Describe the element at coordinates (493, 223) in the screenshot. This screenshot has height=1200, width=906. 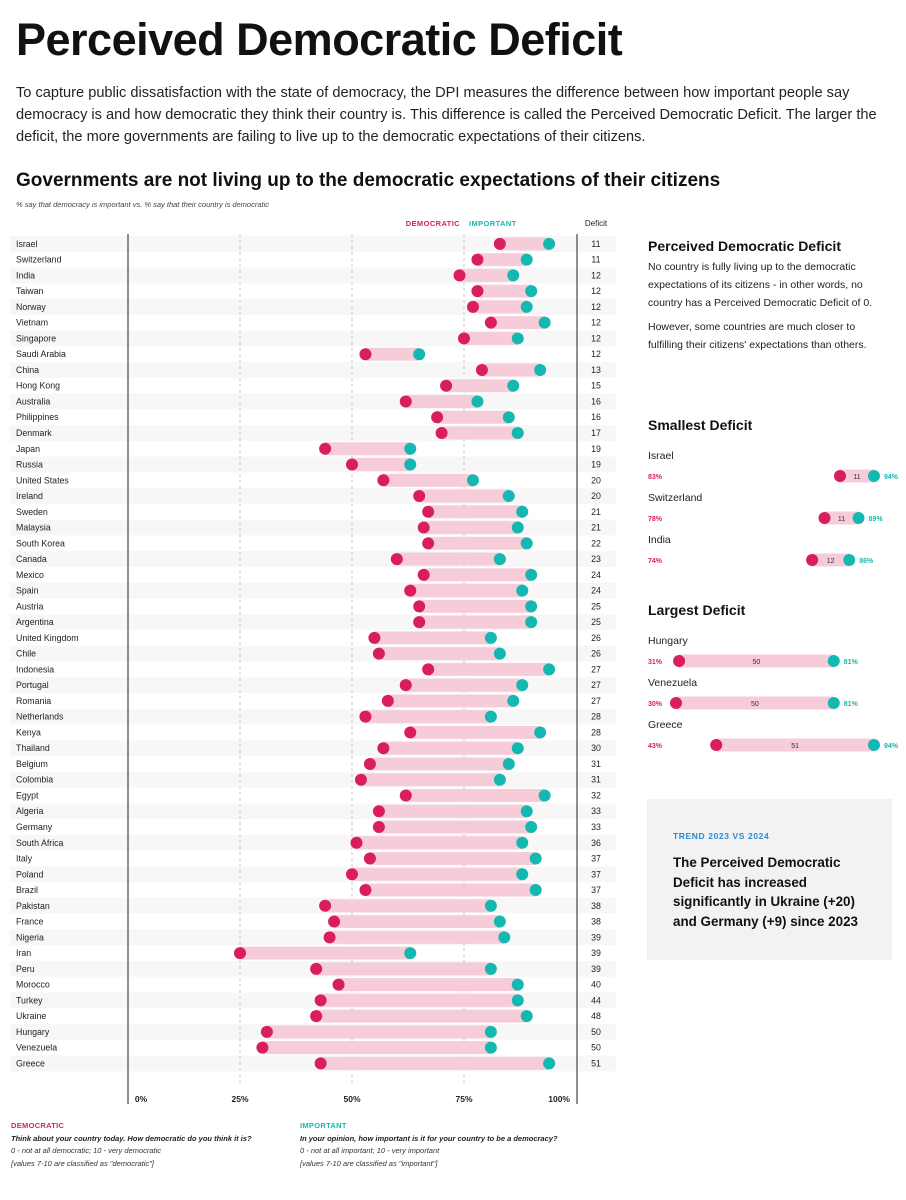
I see `legend-important: IMPORTANT` at that location.